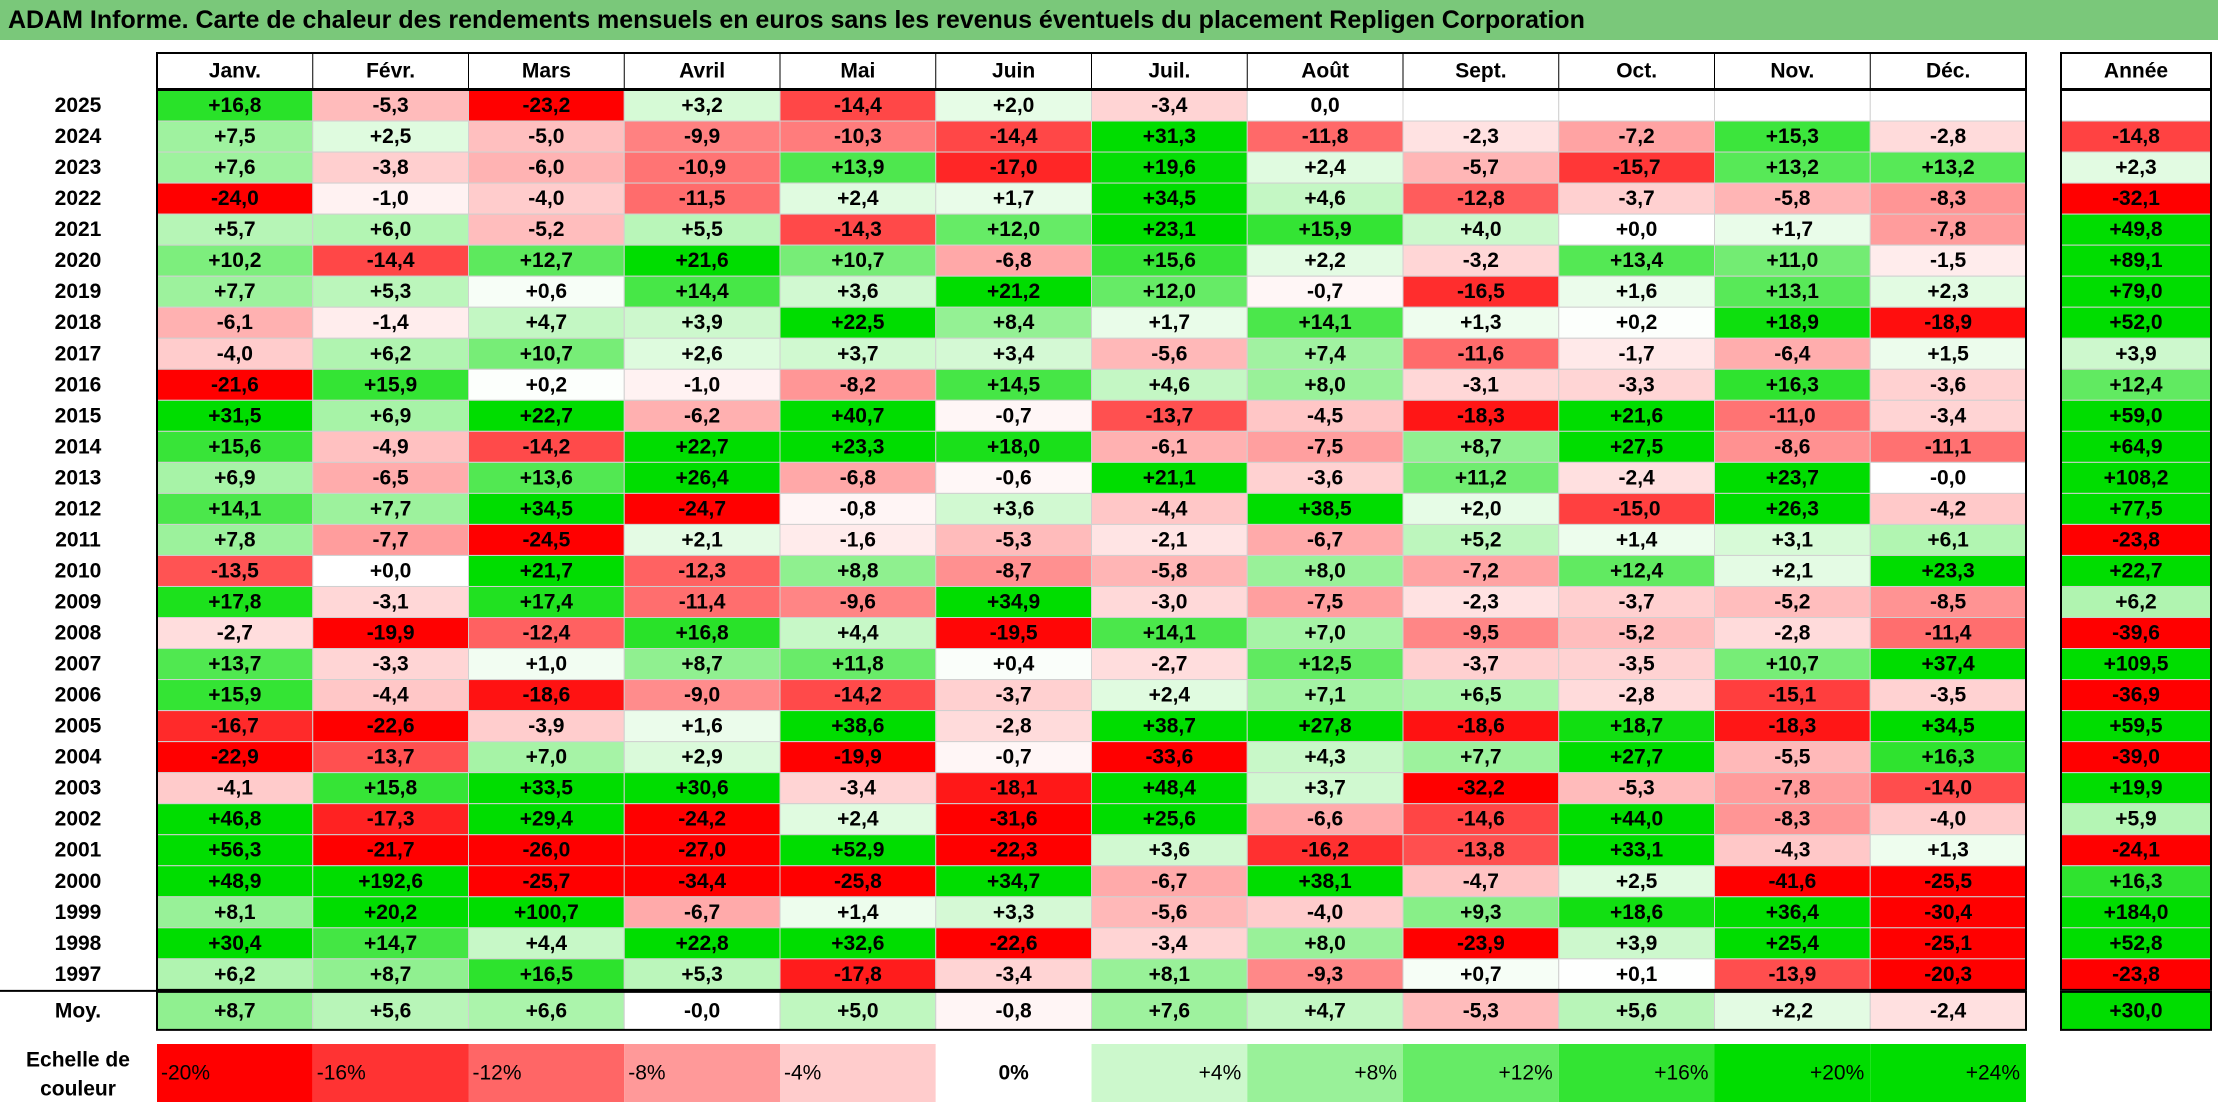 The height and width of the screenshot is (1106, 2218). I want to click on year-label: 2007, so click(78, 664).